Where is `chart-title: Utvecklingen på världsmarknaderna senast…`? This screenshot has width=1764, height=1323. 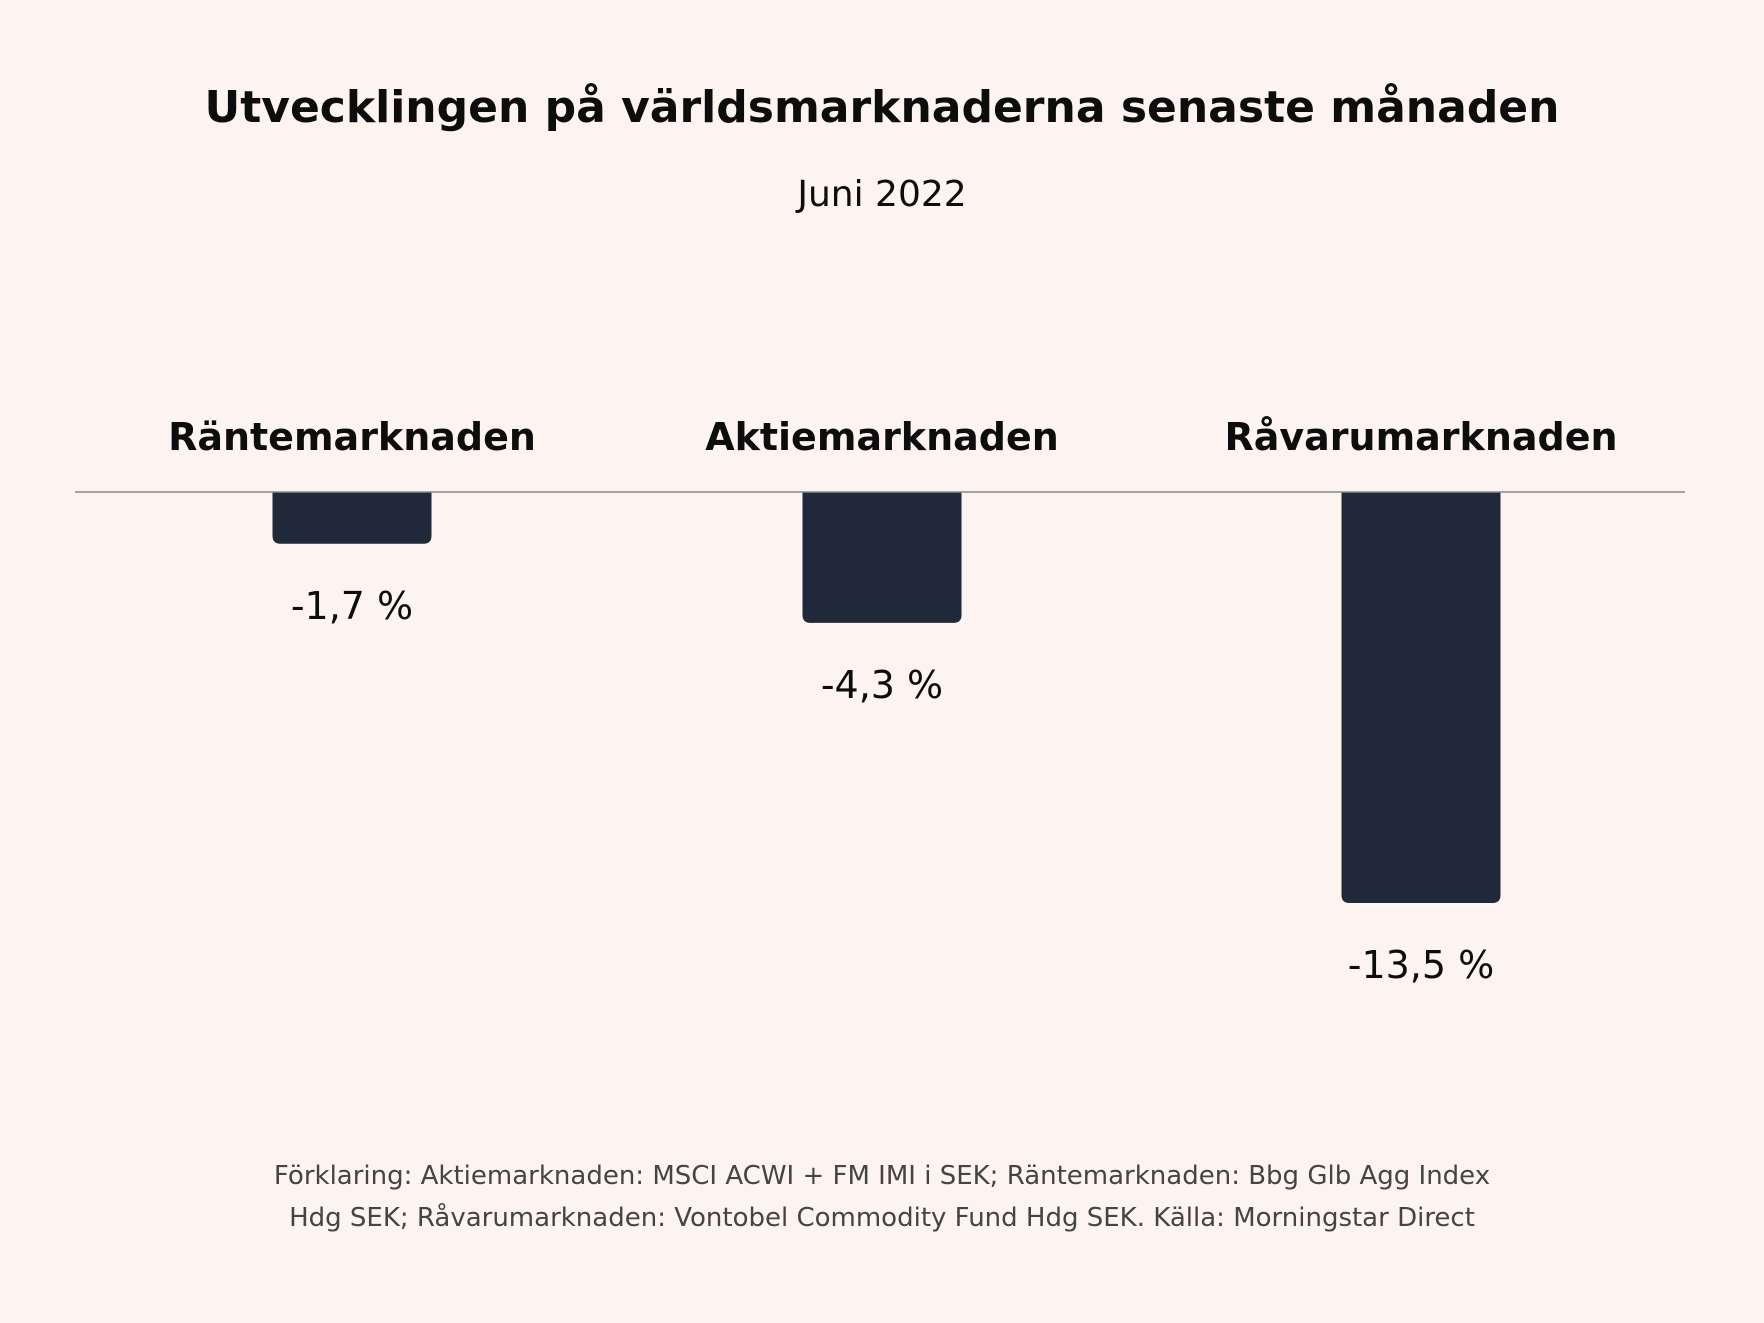
chart-title: Utvecklingen på världsmarknaderna senast… is located at coordinates (882, 107).